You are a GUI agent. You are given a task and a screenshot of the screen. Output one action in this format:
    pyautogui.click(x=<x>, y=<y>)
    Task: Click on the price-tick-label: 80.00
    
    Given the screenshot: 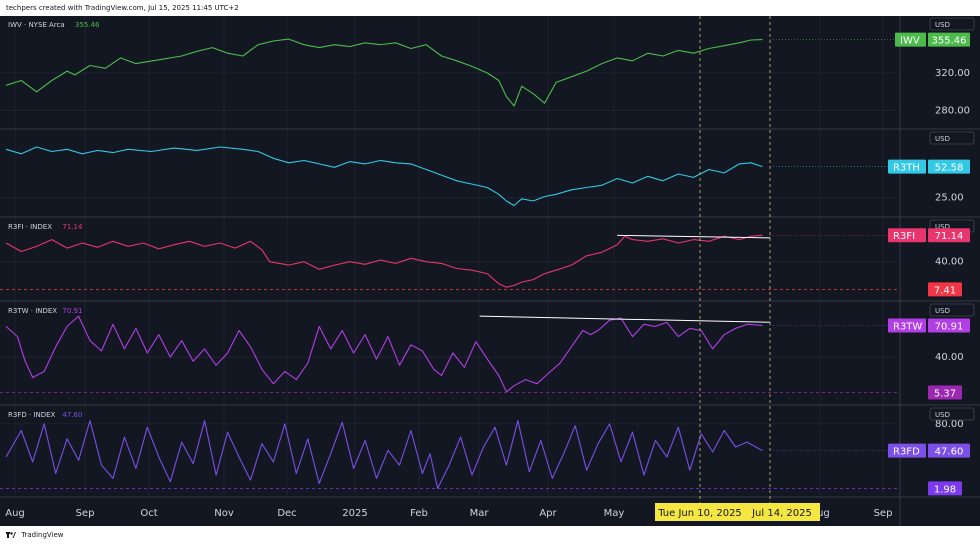 What is the action you would take?
    pyautogui.click(x=949, y=424)
    